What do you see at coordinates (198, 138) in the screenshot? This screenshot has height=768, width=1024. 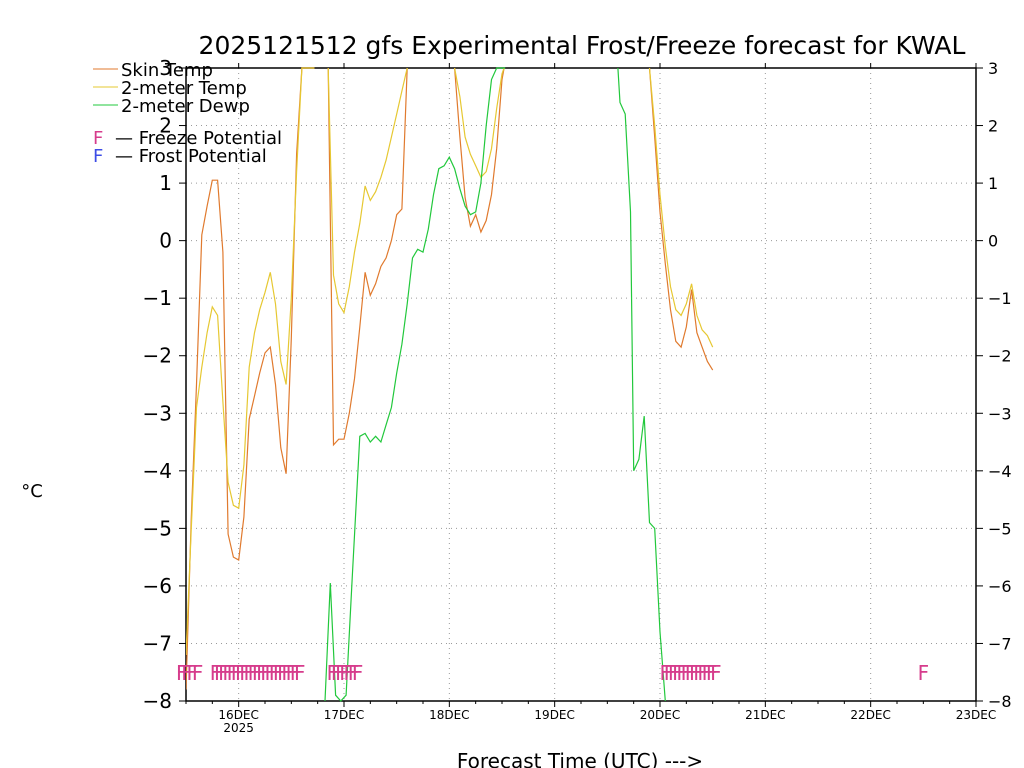 I see `legend-freeze-text: — Freeze Potential` at bounding box center [198, 138].